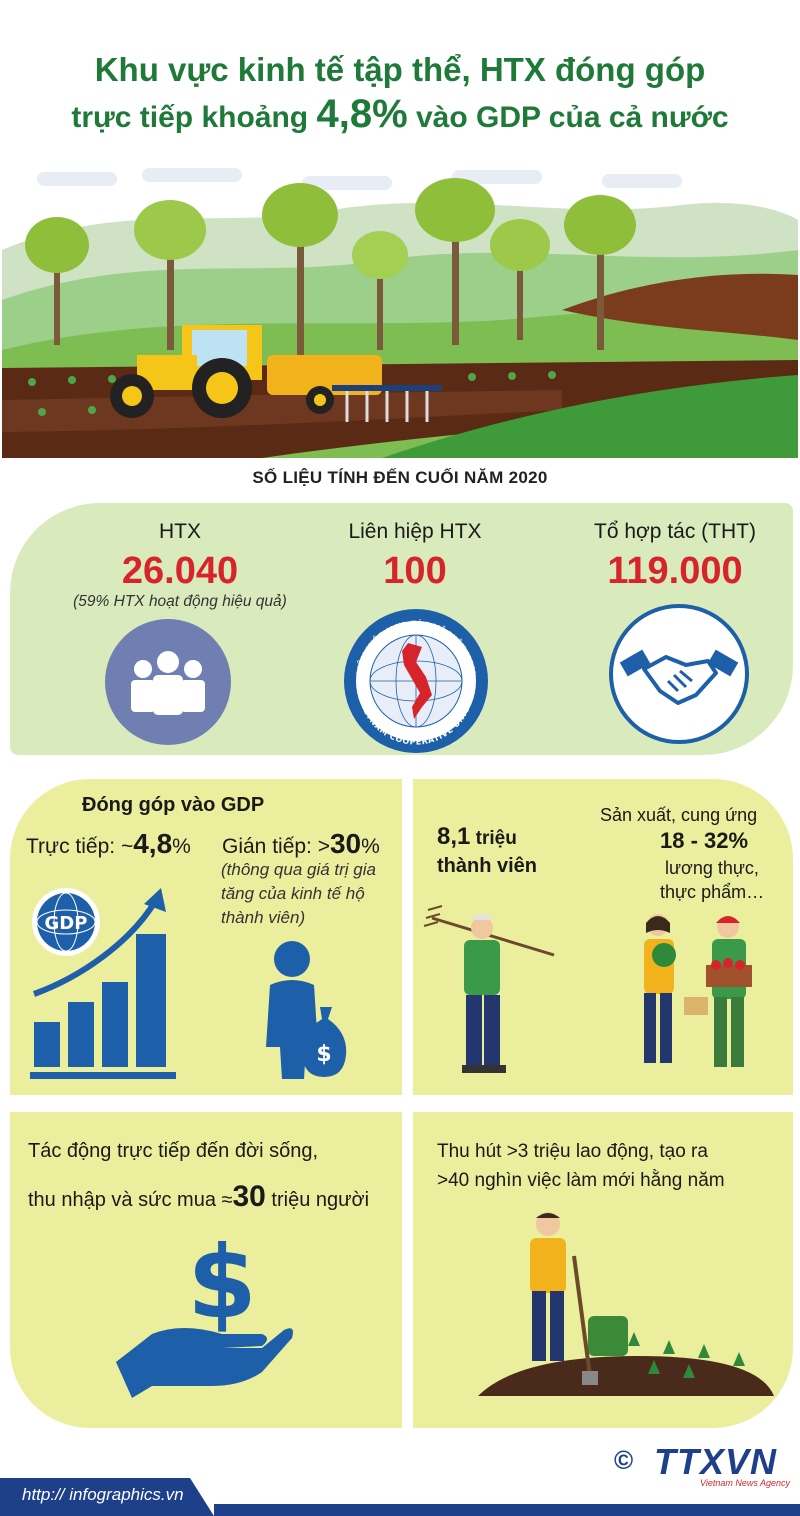  I want to click on cloud-icon, so click(359, 179).